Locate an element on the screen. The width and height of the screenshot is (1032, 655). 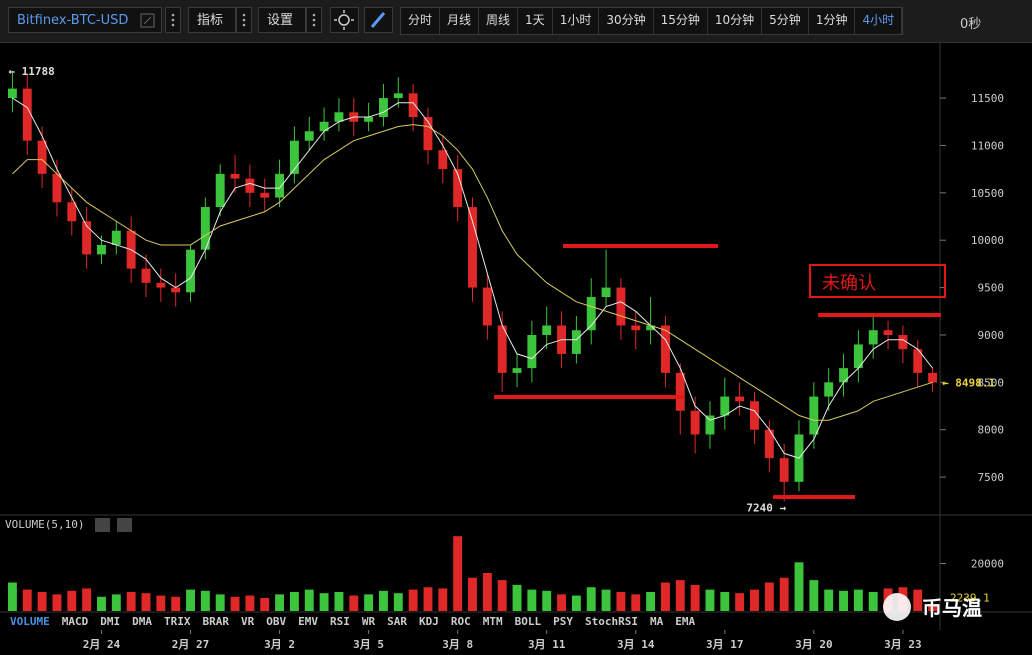
indicator-tab: RSI is located at coordinates (340, 621).